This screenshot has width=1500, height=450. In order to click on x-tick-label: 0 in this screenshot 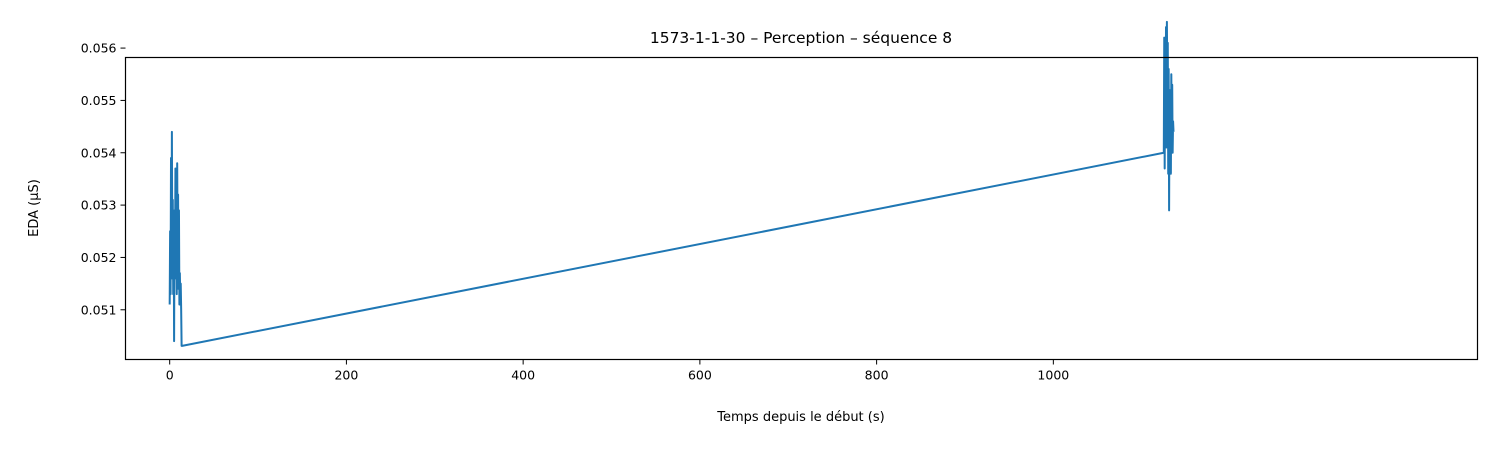, I will do `click(170, 375)`.